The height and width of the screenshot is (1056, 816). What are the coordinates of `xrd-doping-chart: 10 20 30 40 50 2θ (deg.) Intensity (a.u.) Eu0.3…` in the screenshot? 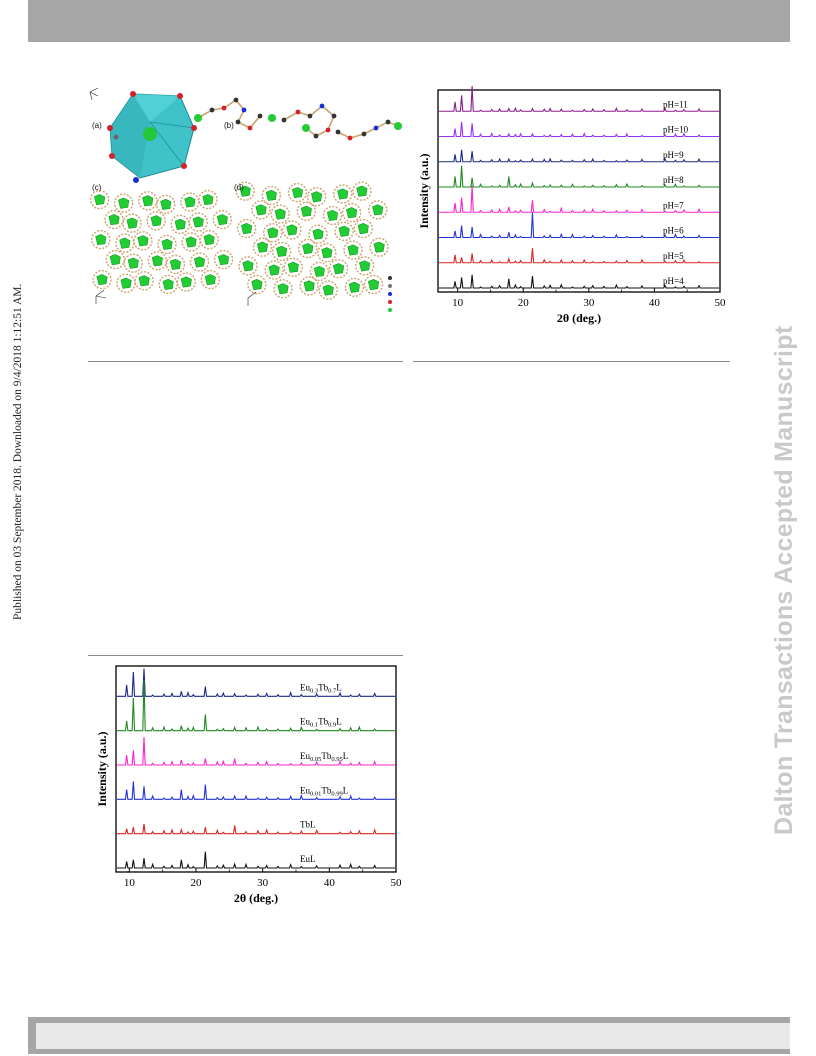 It's located at (249, 785).